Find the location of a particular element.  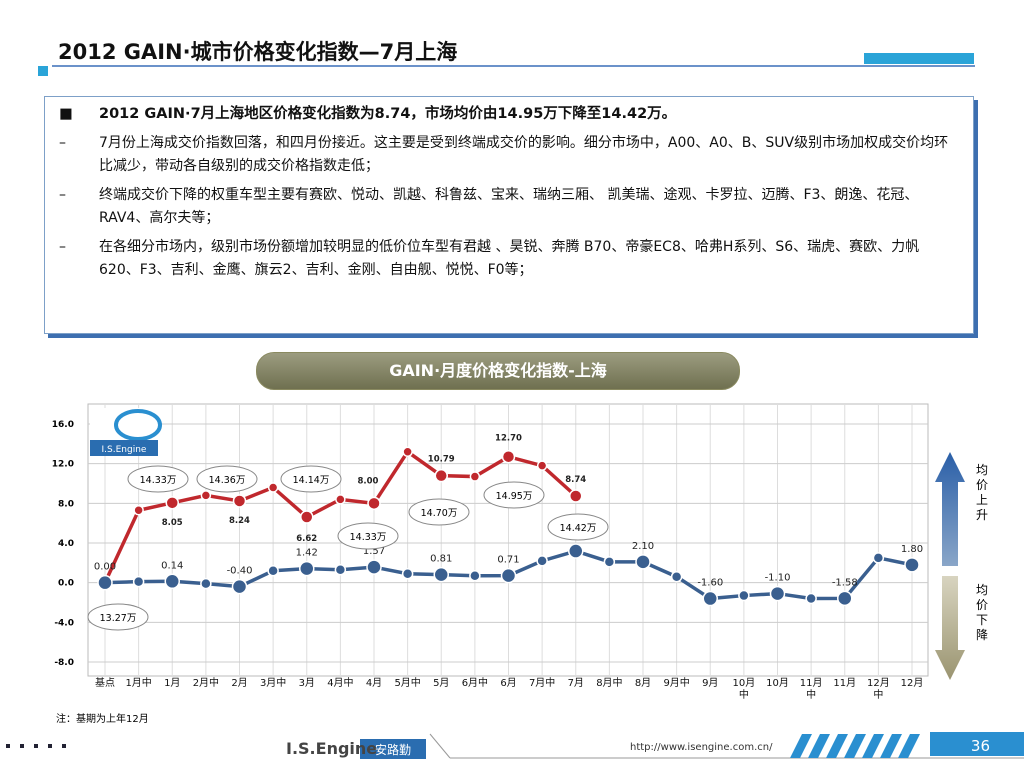

y-tick-label: -4.0 is located at coordinates (64, 623).